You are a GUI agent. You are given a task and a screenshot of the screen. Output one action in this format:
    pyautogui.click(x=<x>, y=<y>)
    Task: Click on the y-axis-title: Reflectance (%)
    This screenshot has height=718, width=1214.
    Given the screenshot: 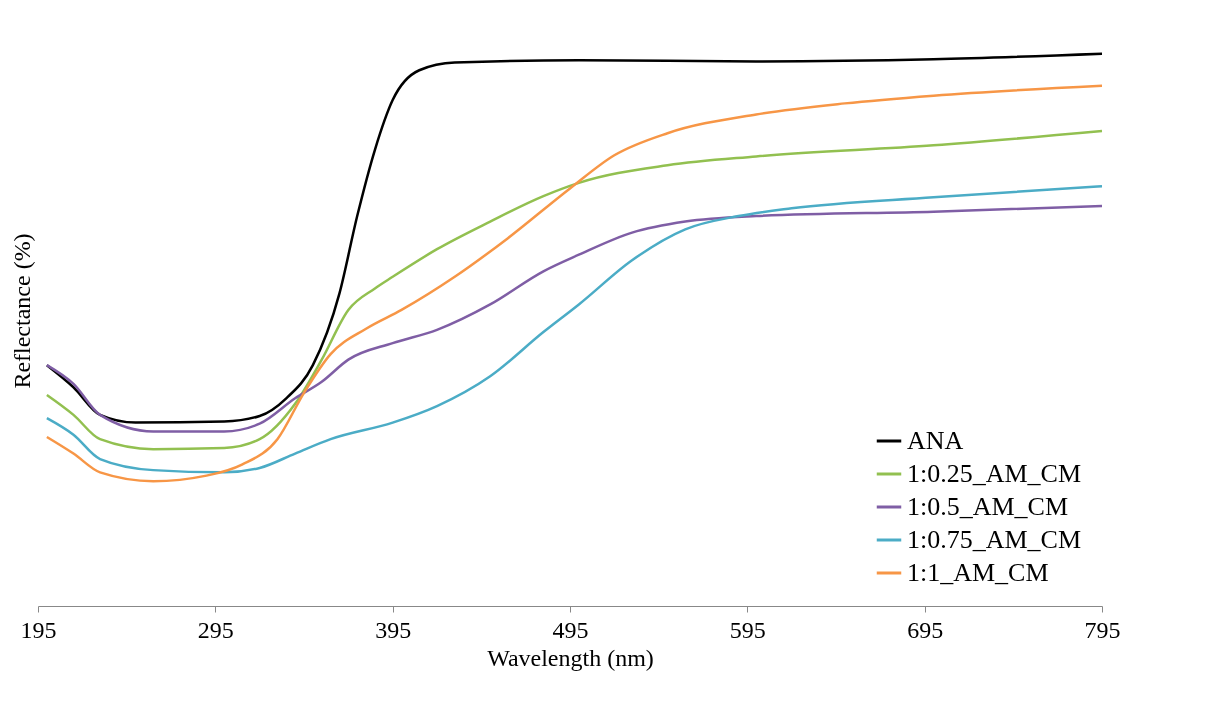 What is the action you would take?
    pyautogui.click(x=21, y=311)
    